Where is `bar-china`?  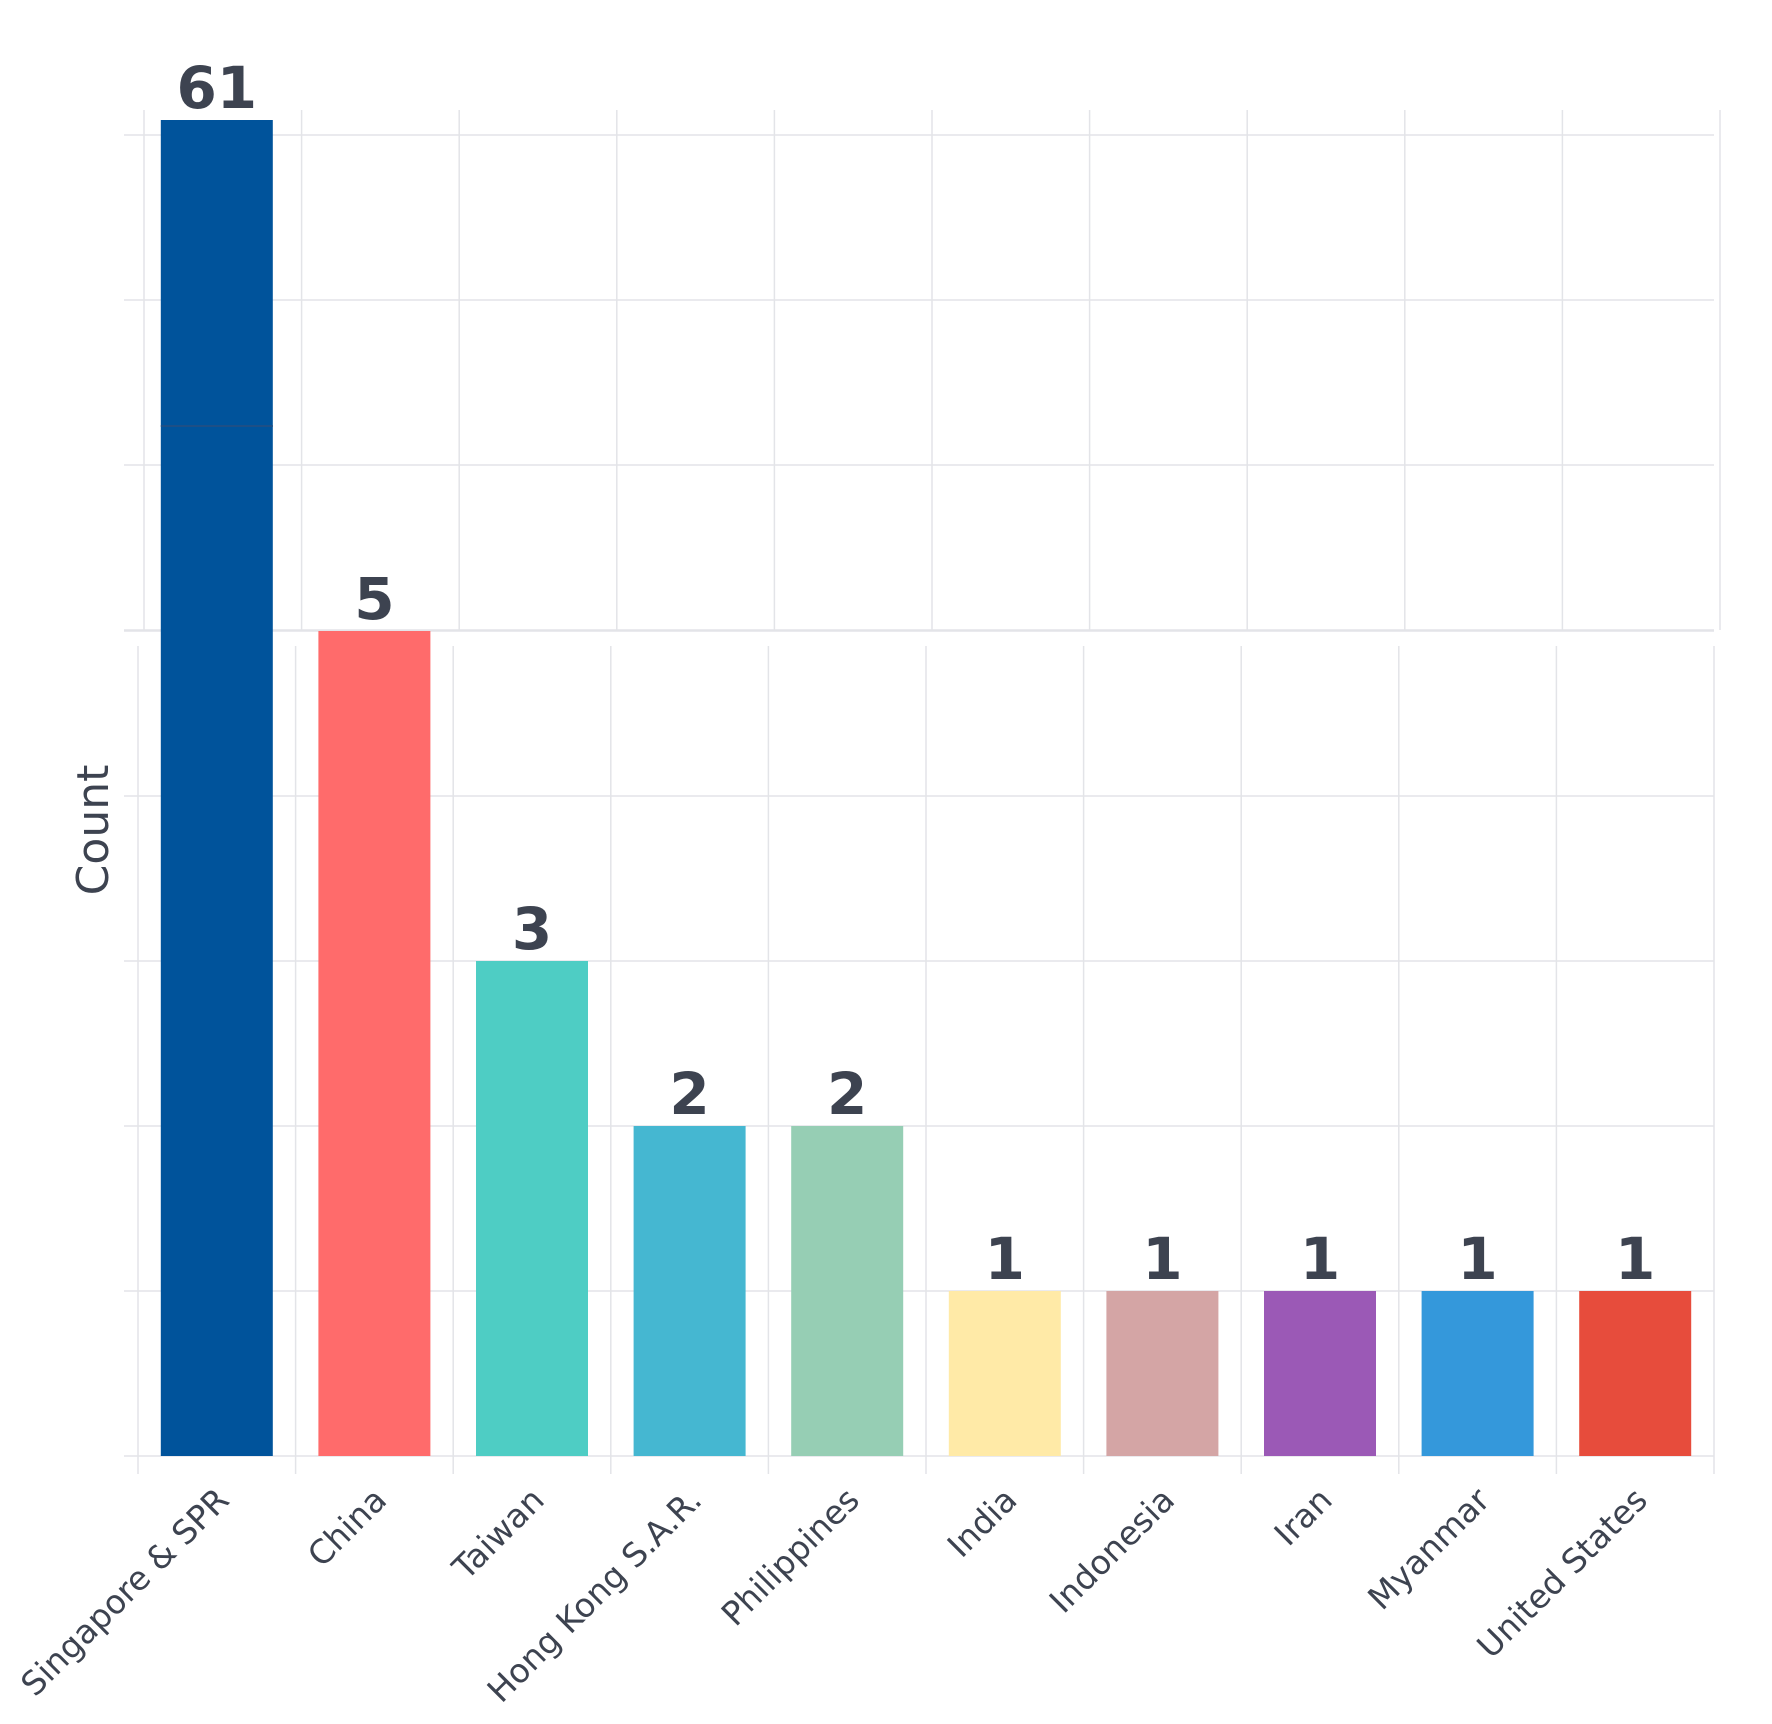
bar-china is located at coordinates (374, 1043).